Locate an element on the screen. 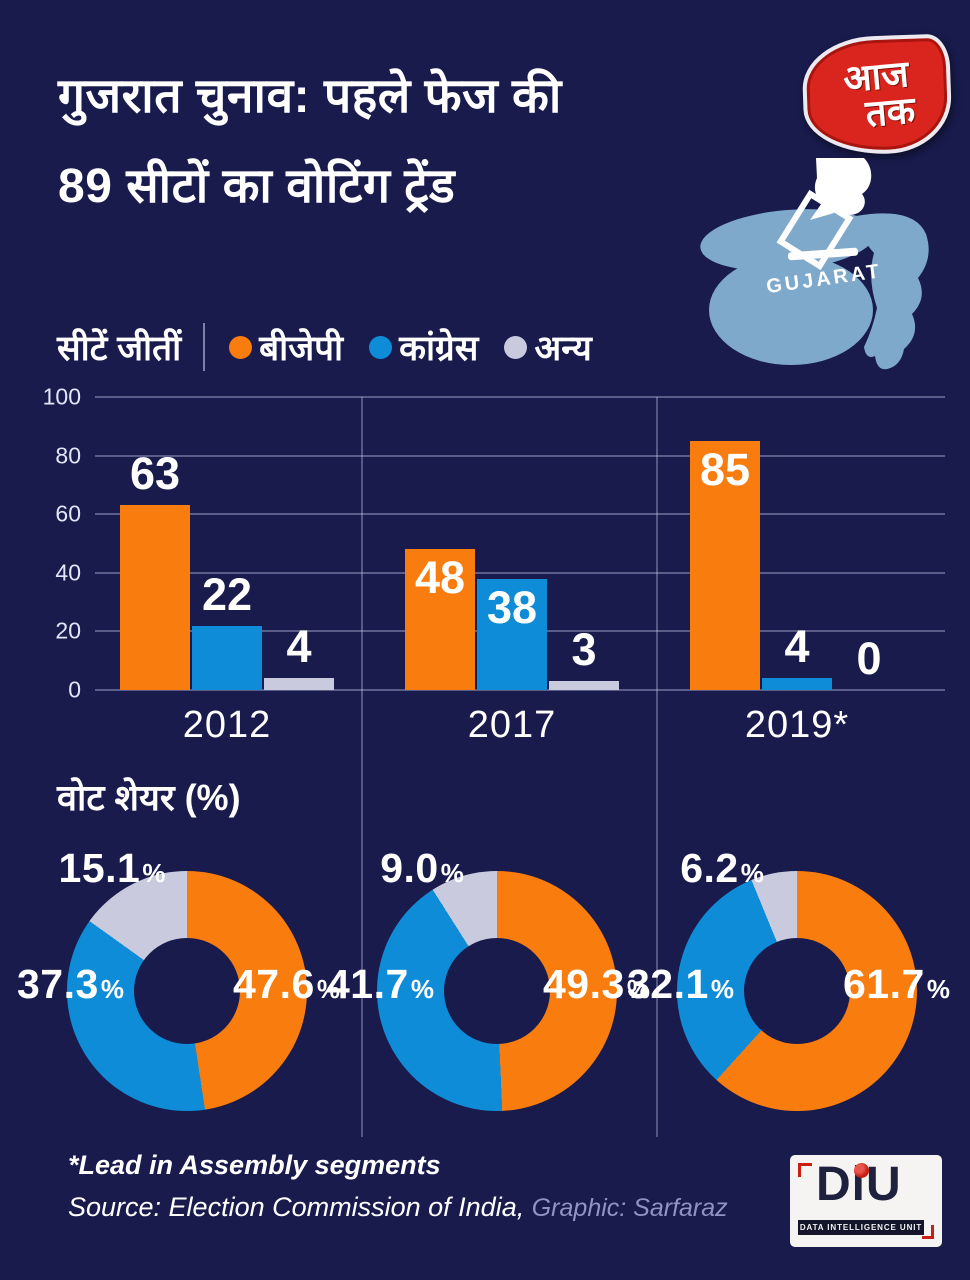 Image resolution: width=970 pixels, height=1280 pixels. bar-बीजेपी-2019* is located at coordinates (725, 565).